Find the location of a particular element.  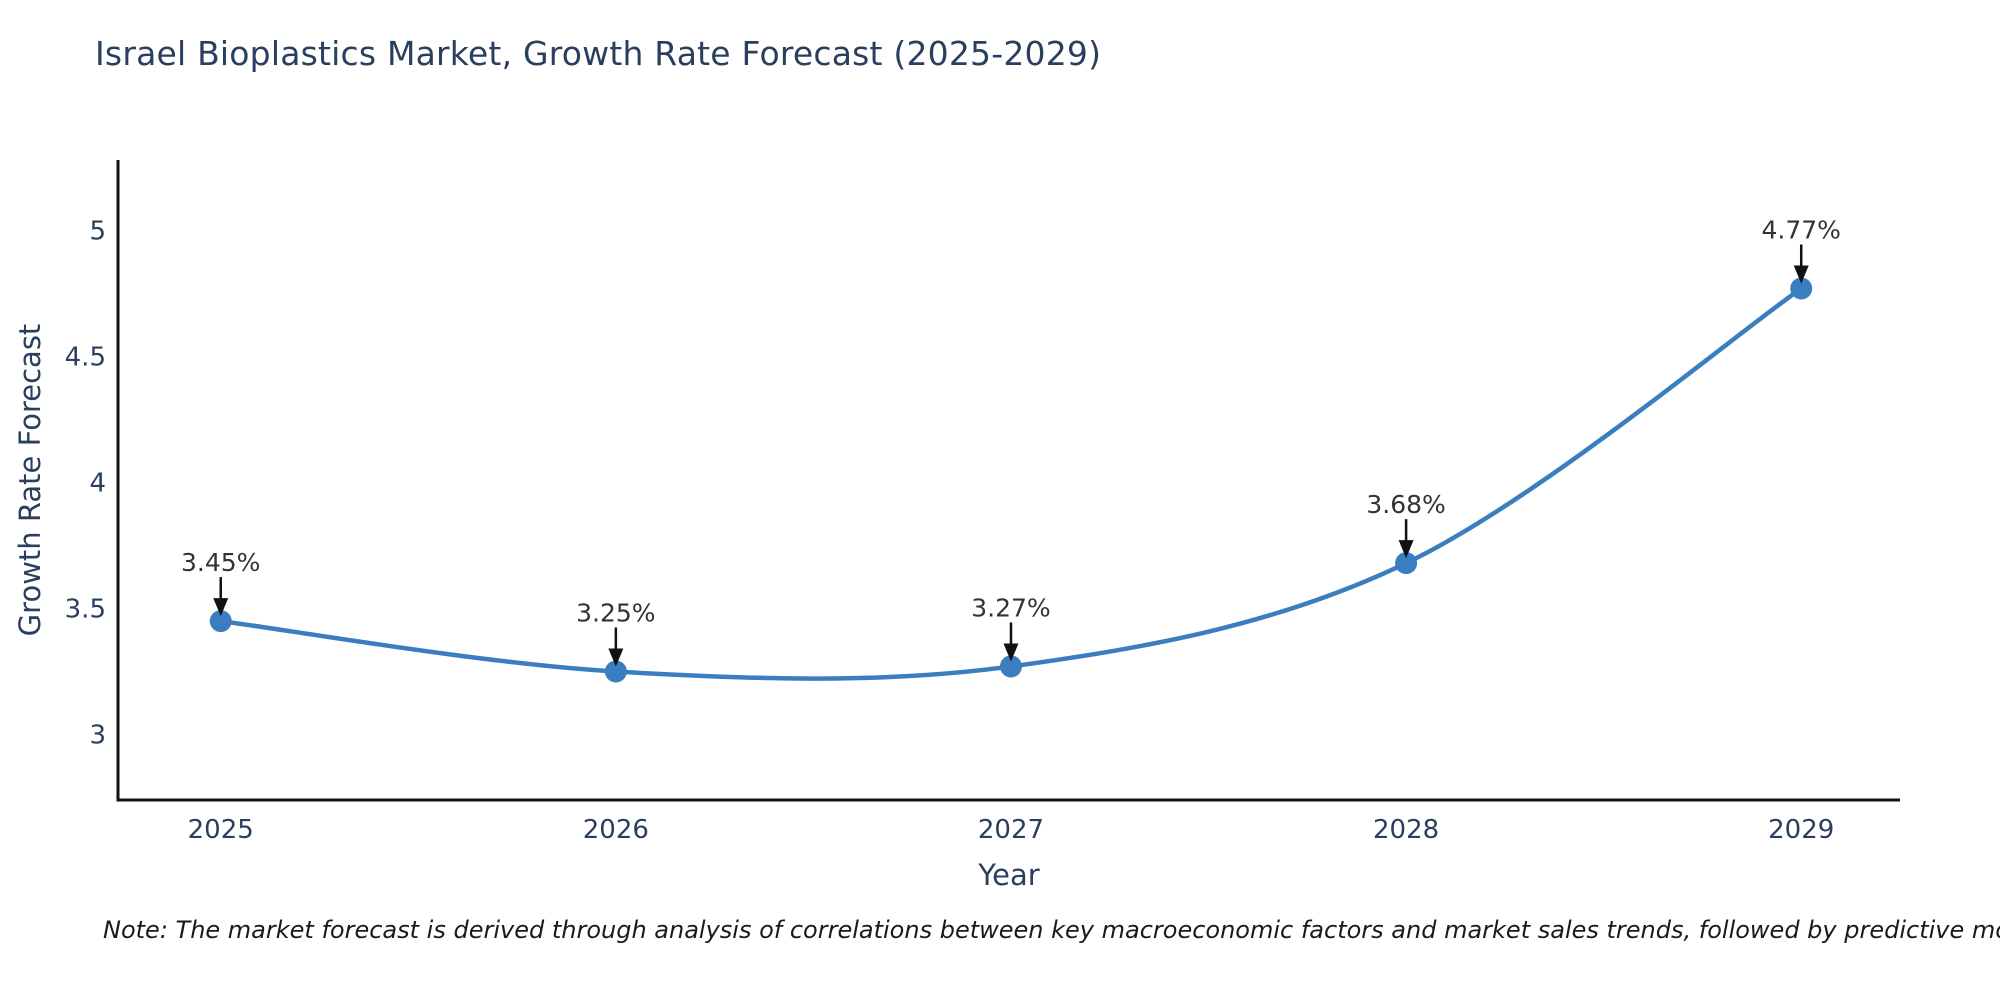

x-tick-label: 2027 is located at coordinates (1011, 830).